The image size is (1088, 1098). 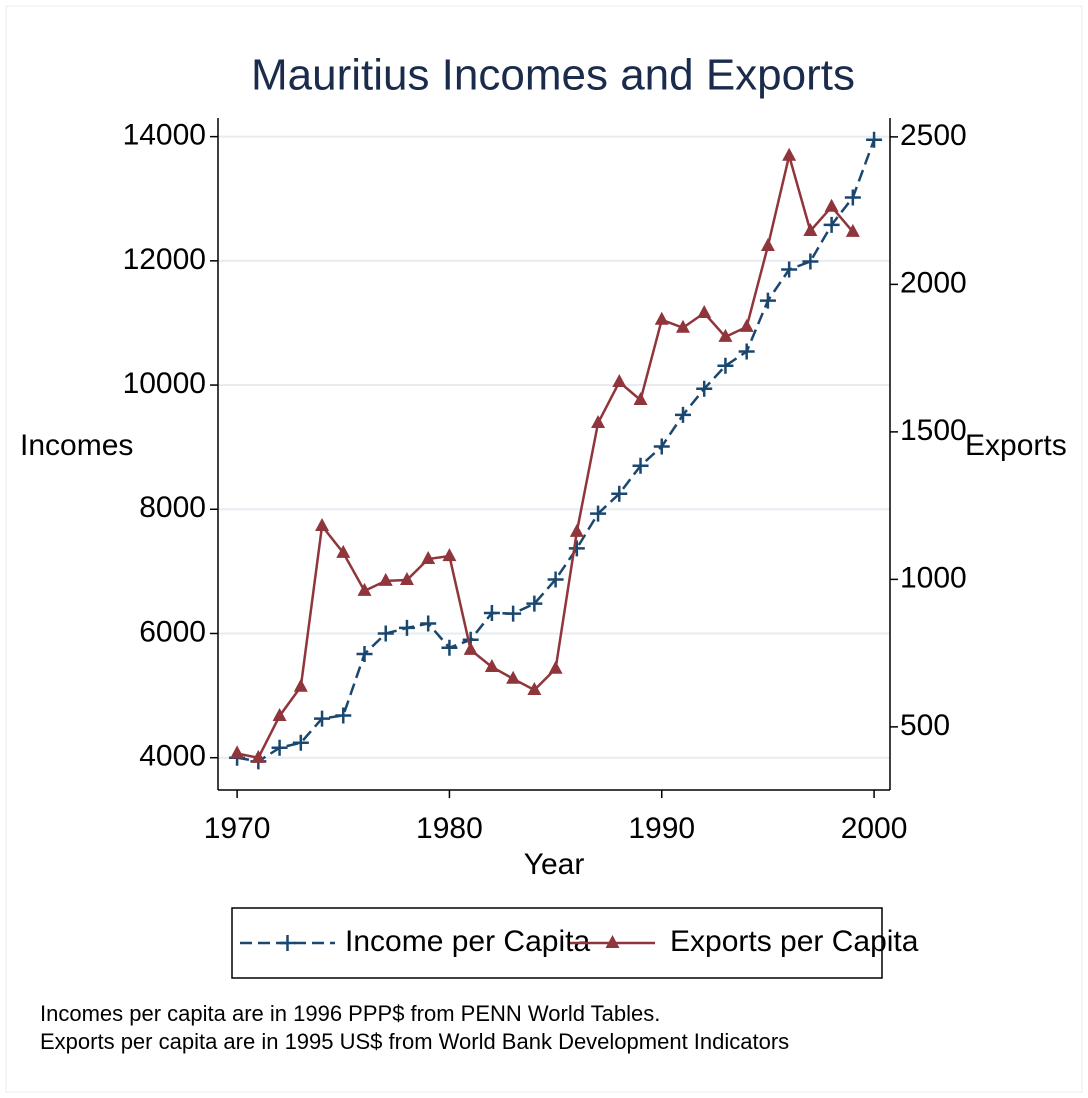 I want to click on x-tick-label: 2000, so click(x=874, y=828).